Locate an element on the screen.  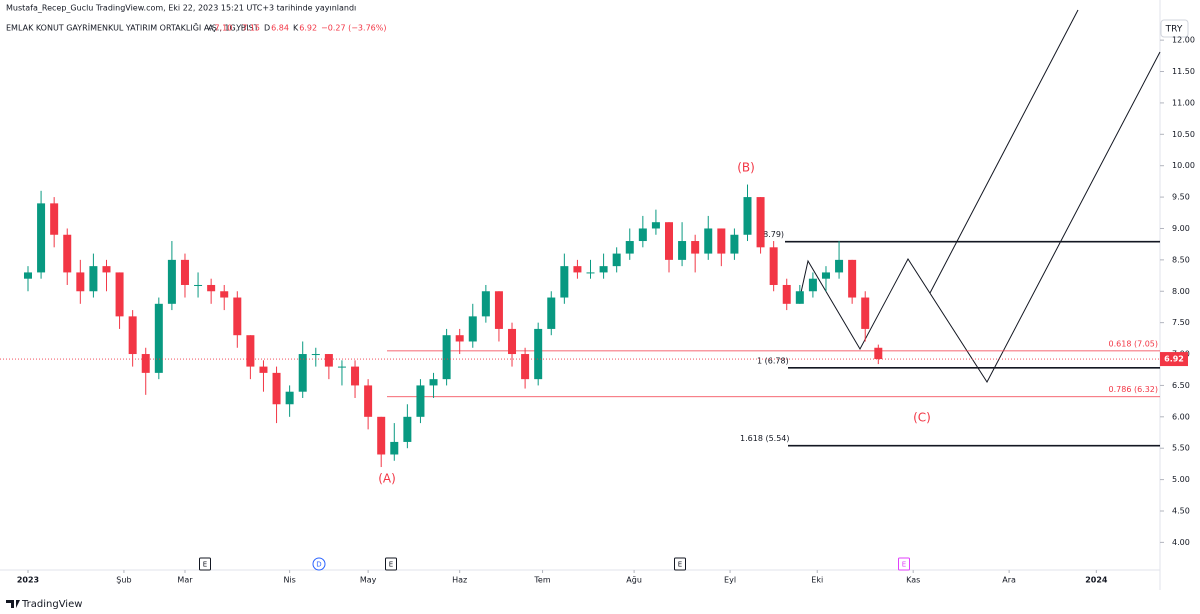
x-tick-label: Tem is located at coordinates (541, 580).